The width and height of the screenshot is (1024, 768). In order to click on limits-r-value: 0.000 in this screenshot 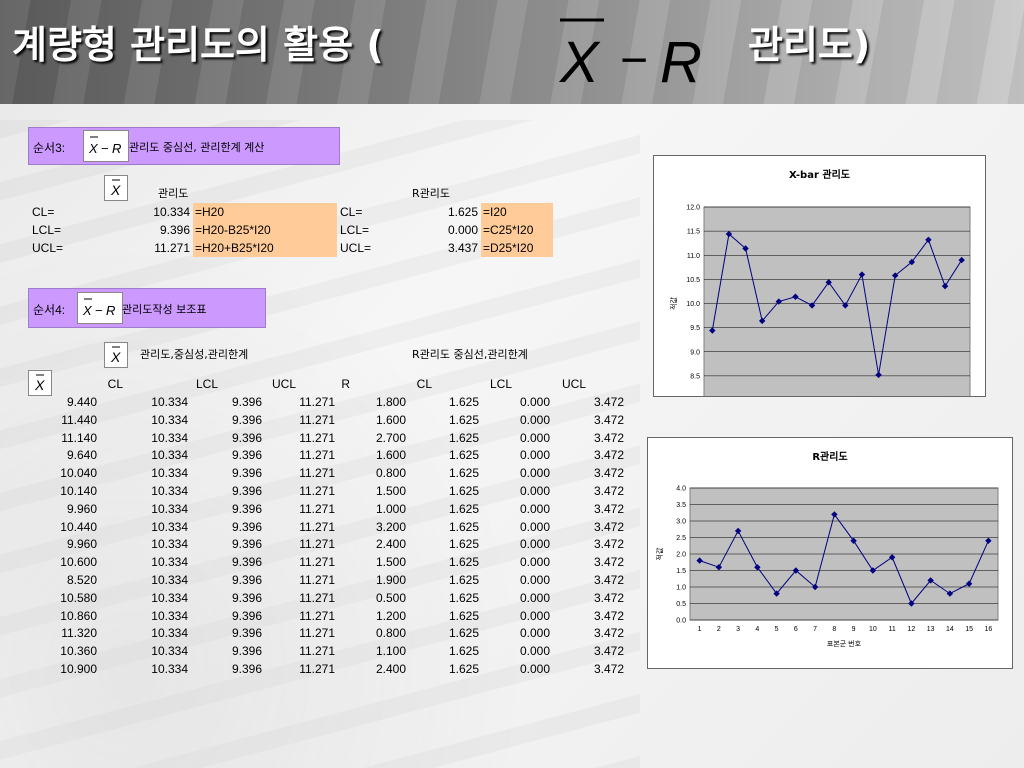, I will do `click(462, 230)`.